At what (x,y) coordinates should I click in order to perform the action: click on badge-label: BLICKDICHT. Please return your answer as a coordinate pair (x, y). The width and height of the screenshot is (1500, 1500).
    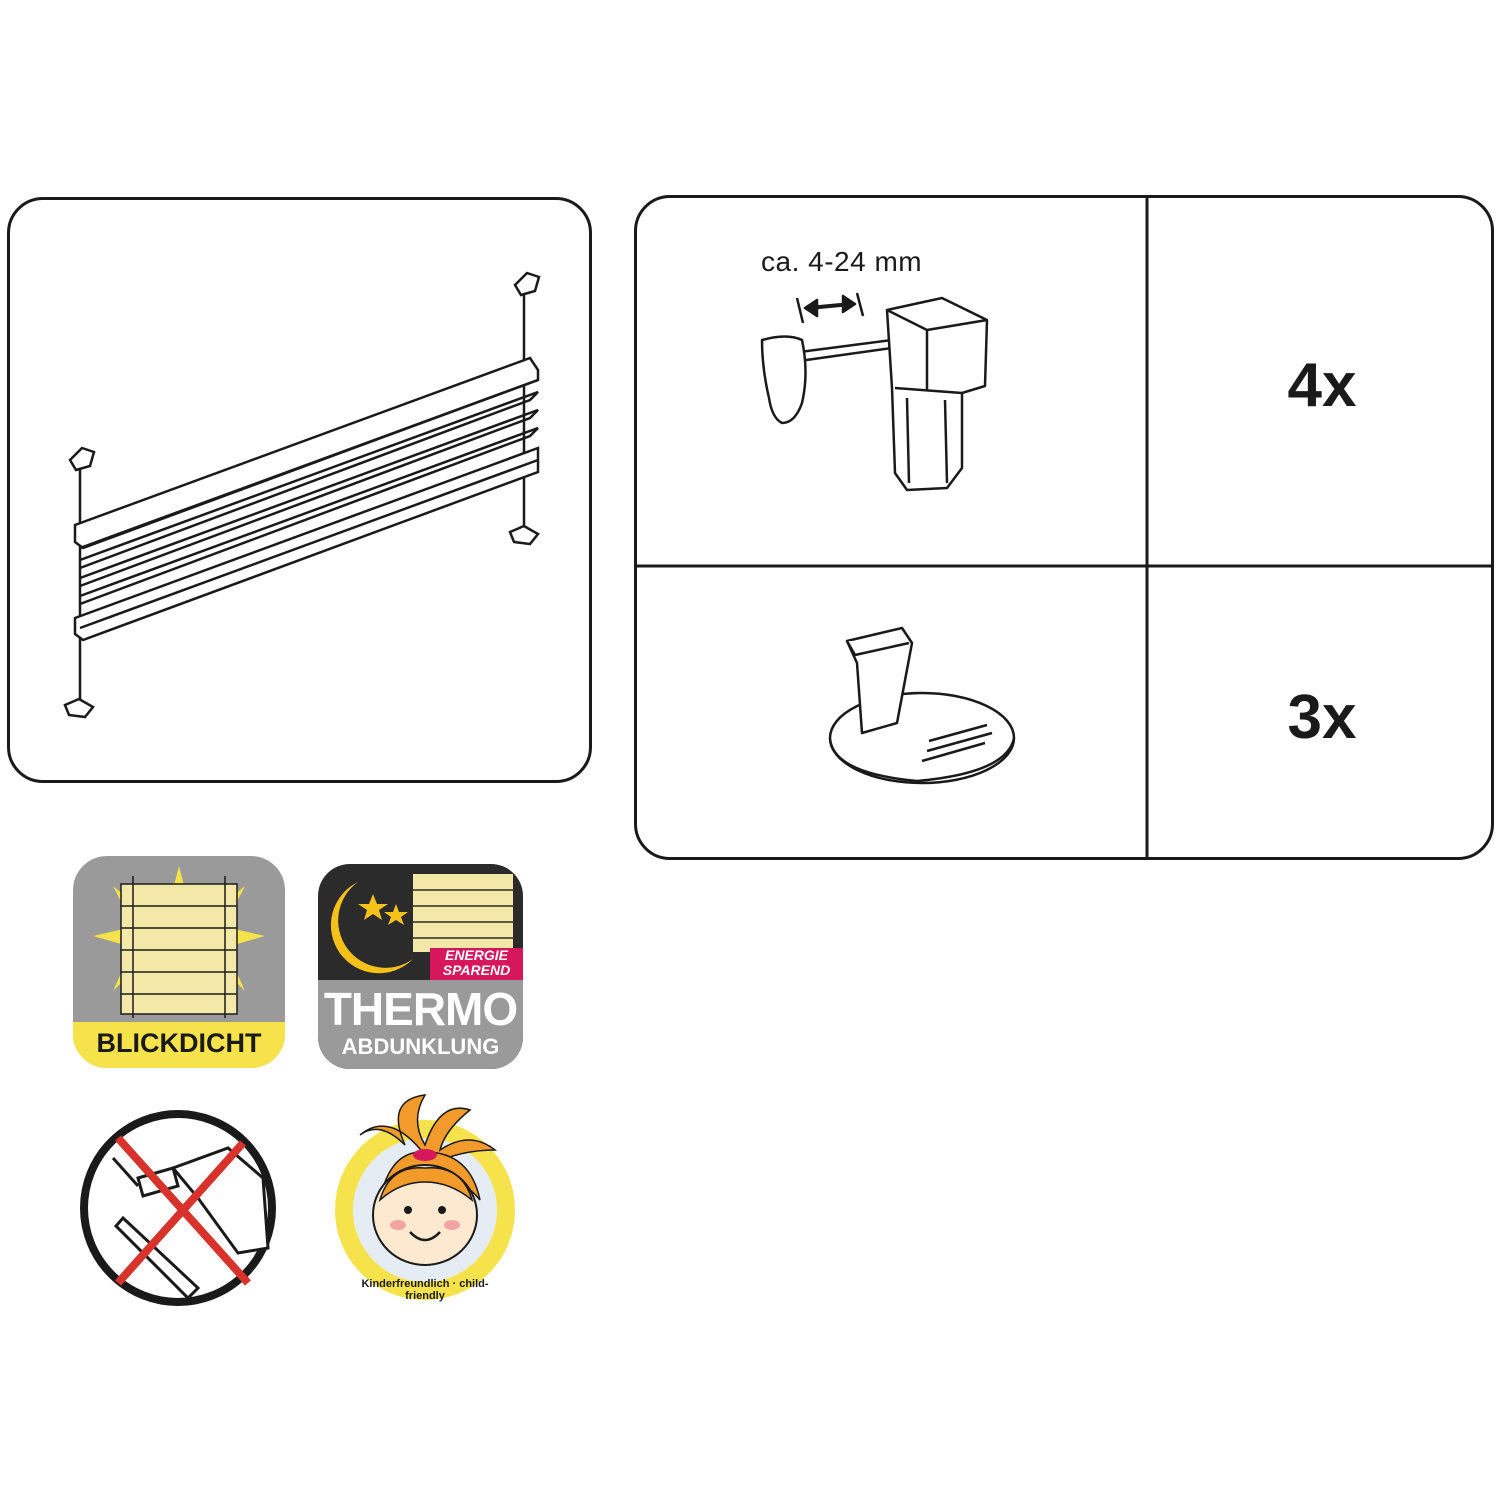
    Looking at the image, I should click on (179, 1043).